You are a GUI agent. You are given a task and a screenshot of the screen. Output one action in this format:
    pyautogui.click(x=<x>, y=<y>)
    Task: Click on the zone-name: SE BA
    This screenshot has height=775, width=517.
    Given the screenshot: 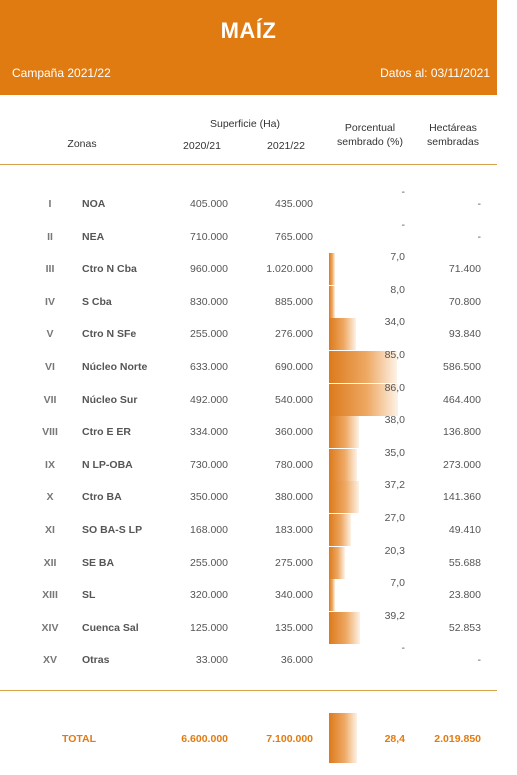 What is the action you would take?
    pyautogui.click(x=98, y=562)
    